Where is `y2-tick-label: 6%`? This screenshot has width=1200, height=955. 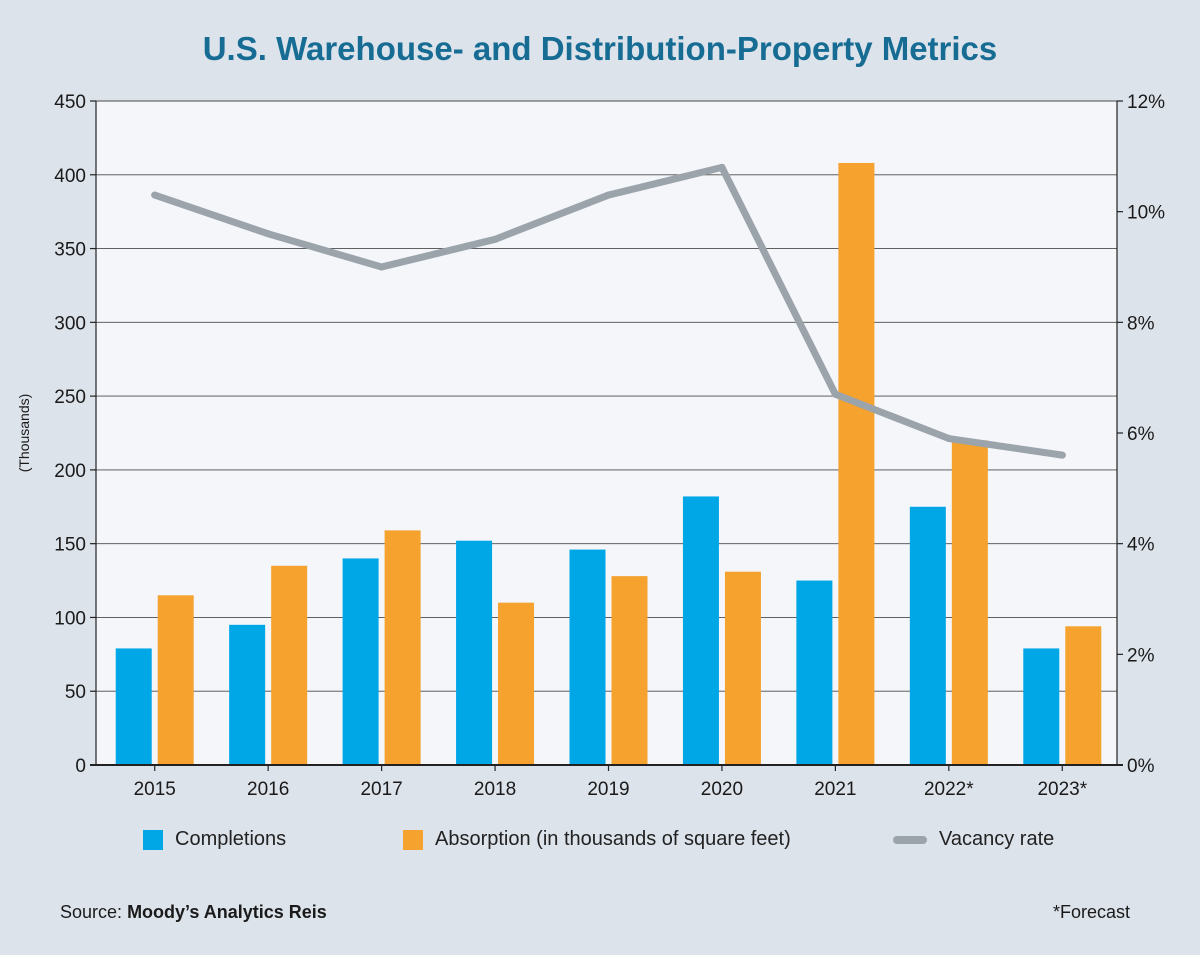
y2-tick-label: 6% is located at coordinates (1141, 434).